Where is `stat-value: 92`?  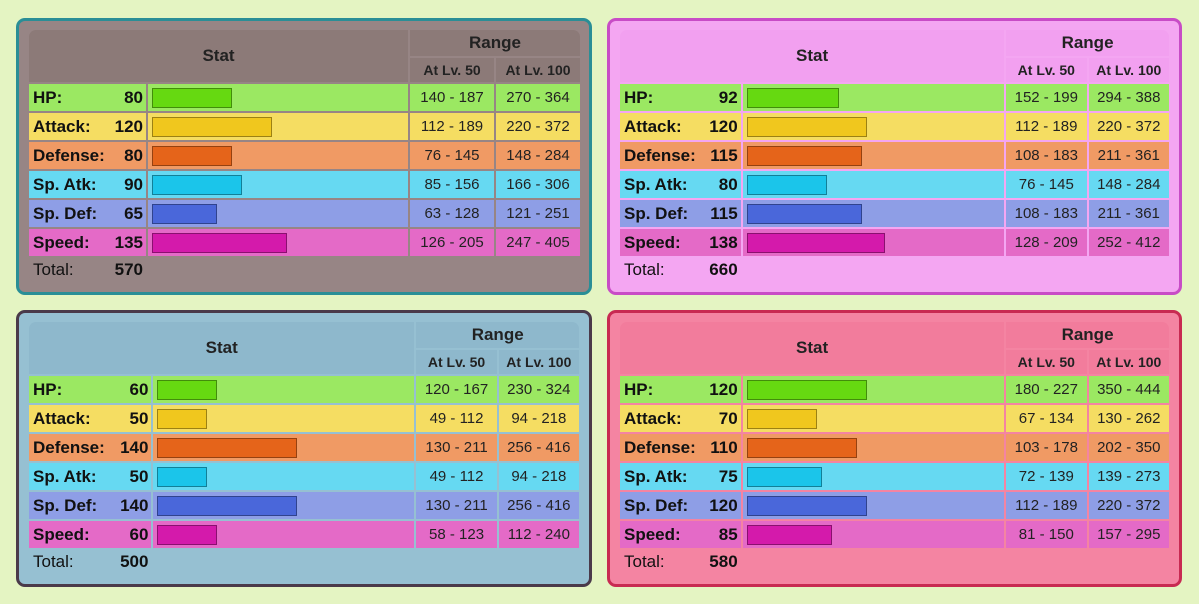 stat-value: 92 is located at coordinates (728, 97).